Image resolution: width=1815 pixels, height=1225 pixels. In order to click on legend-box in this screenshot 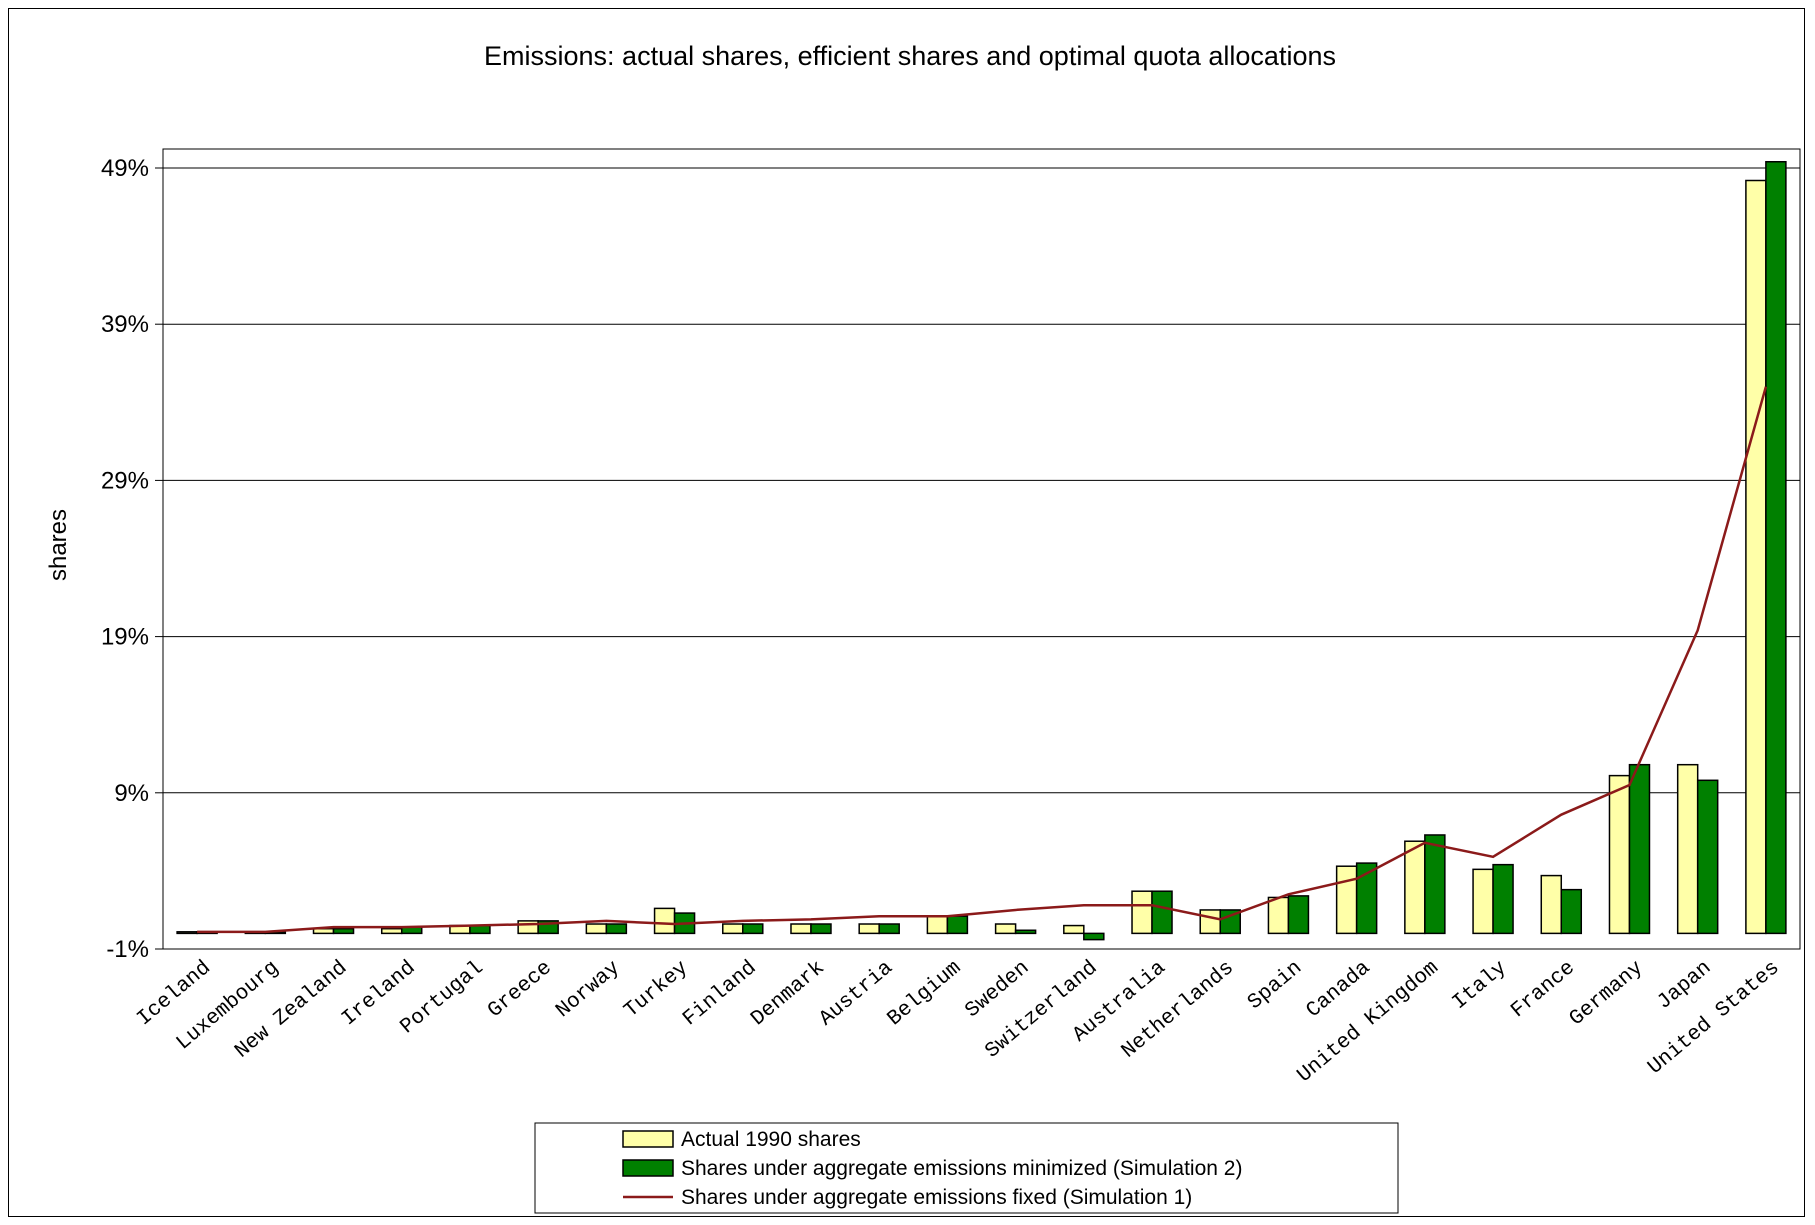, I will do `click(966, 1168)`.